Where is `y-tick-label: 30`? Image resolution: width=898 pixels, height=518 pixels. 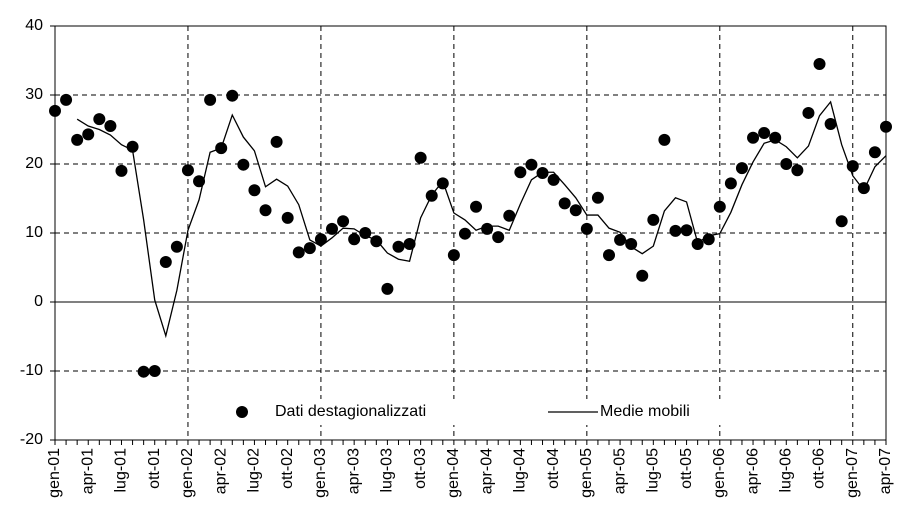
y-tick-label: 30 is located at coordinates (34, 94).